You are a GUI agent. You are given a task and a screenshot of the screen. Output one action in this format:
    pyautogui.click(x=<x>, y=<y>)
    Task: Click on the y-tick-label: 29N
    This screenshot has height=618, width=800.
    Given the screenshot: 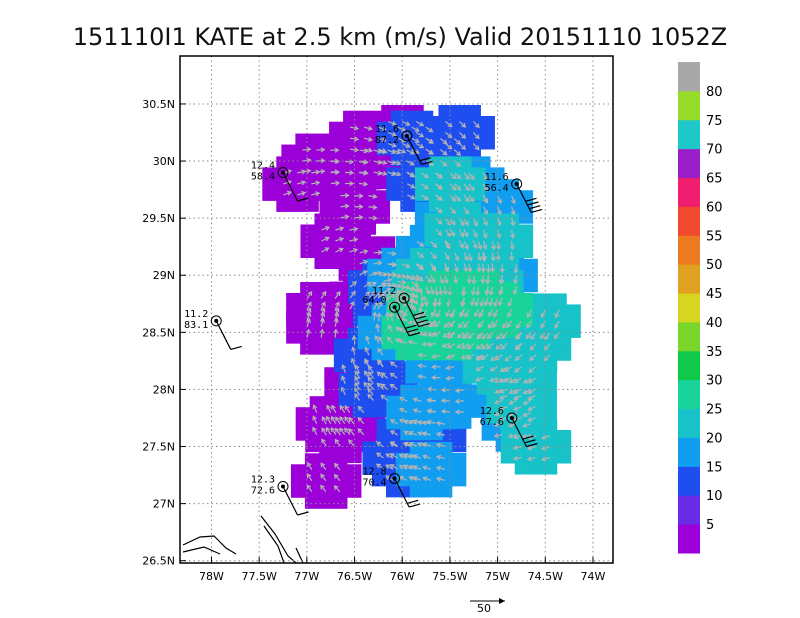 What is the action you would take?
    pyautogui.click(x=164, y=275)
    